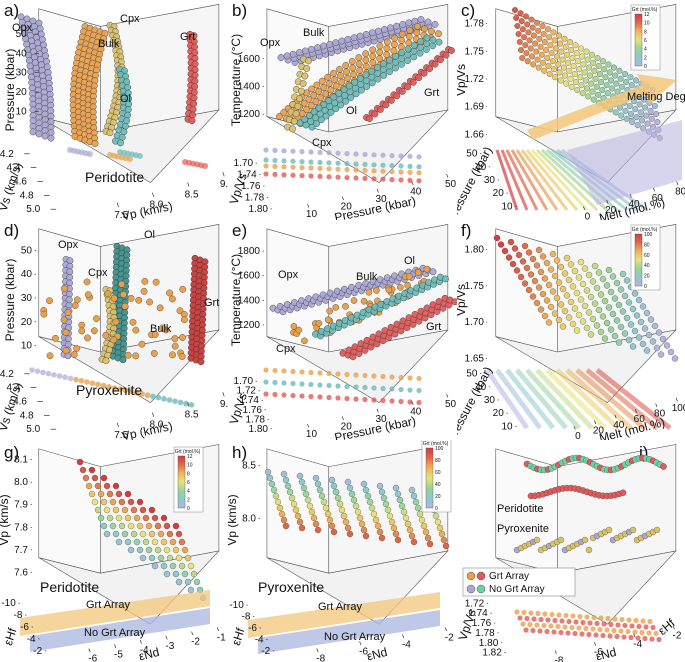 This screenshot has height=662, width=685. I want to click on panel-f-label: f), so click(466, 230).